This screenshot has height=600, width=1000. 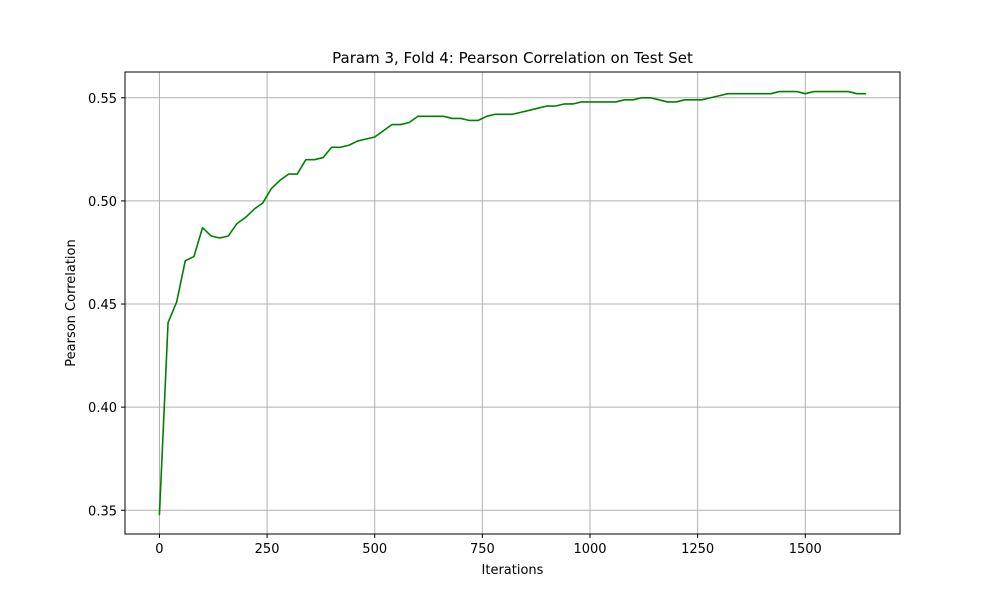 I want to click on x-tick-label: 1500, so click(x=805, y=549).